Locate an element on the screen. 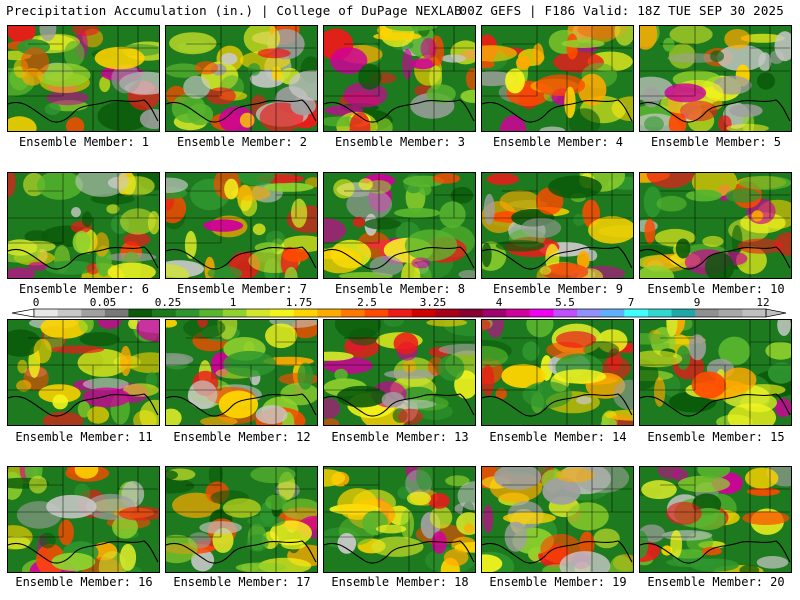  member-caption-15: Ensemble Member: 15 is located at coordinates (716, 437).